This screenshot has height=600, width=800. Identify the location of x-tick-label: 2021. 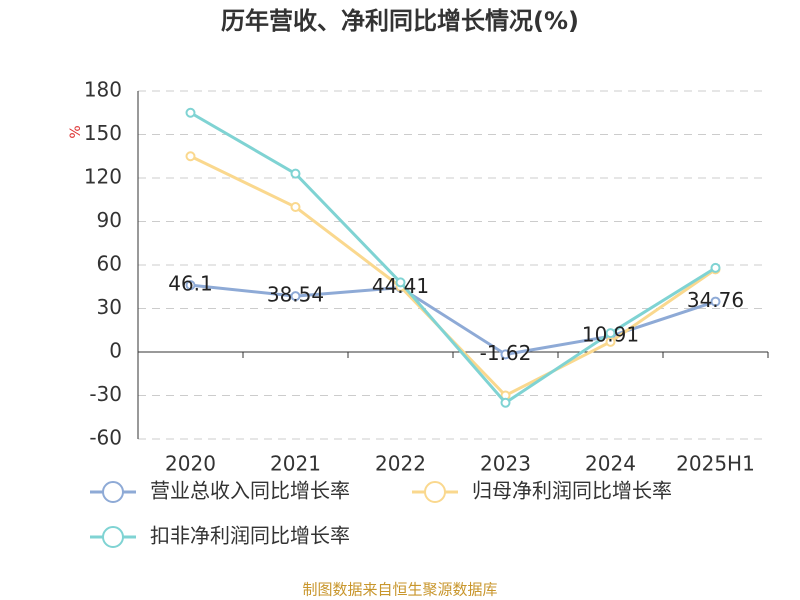
(295, 464).